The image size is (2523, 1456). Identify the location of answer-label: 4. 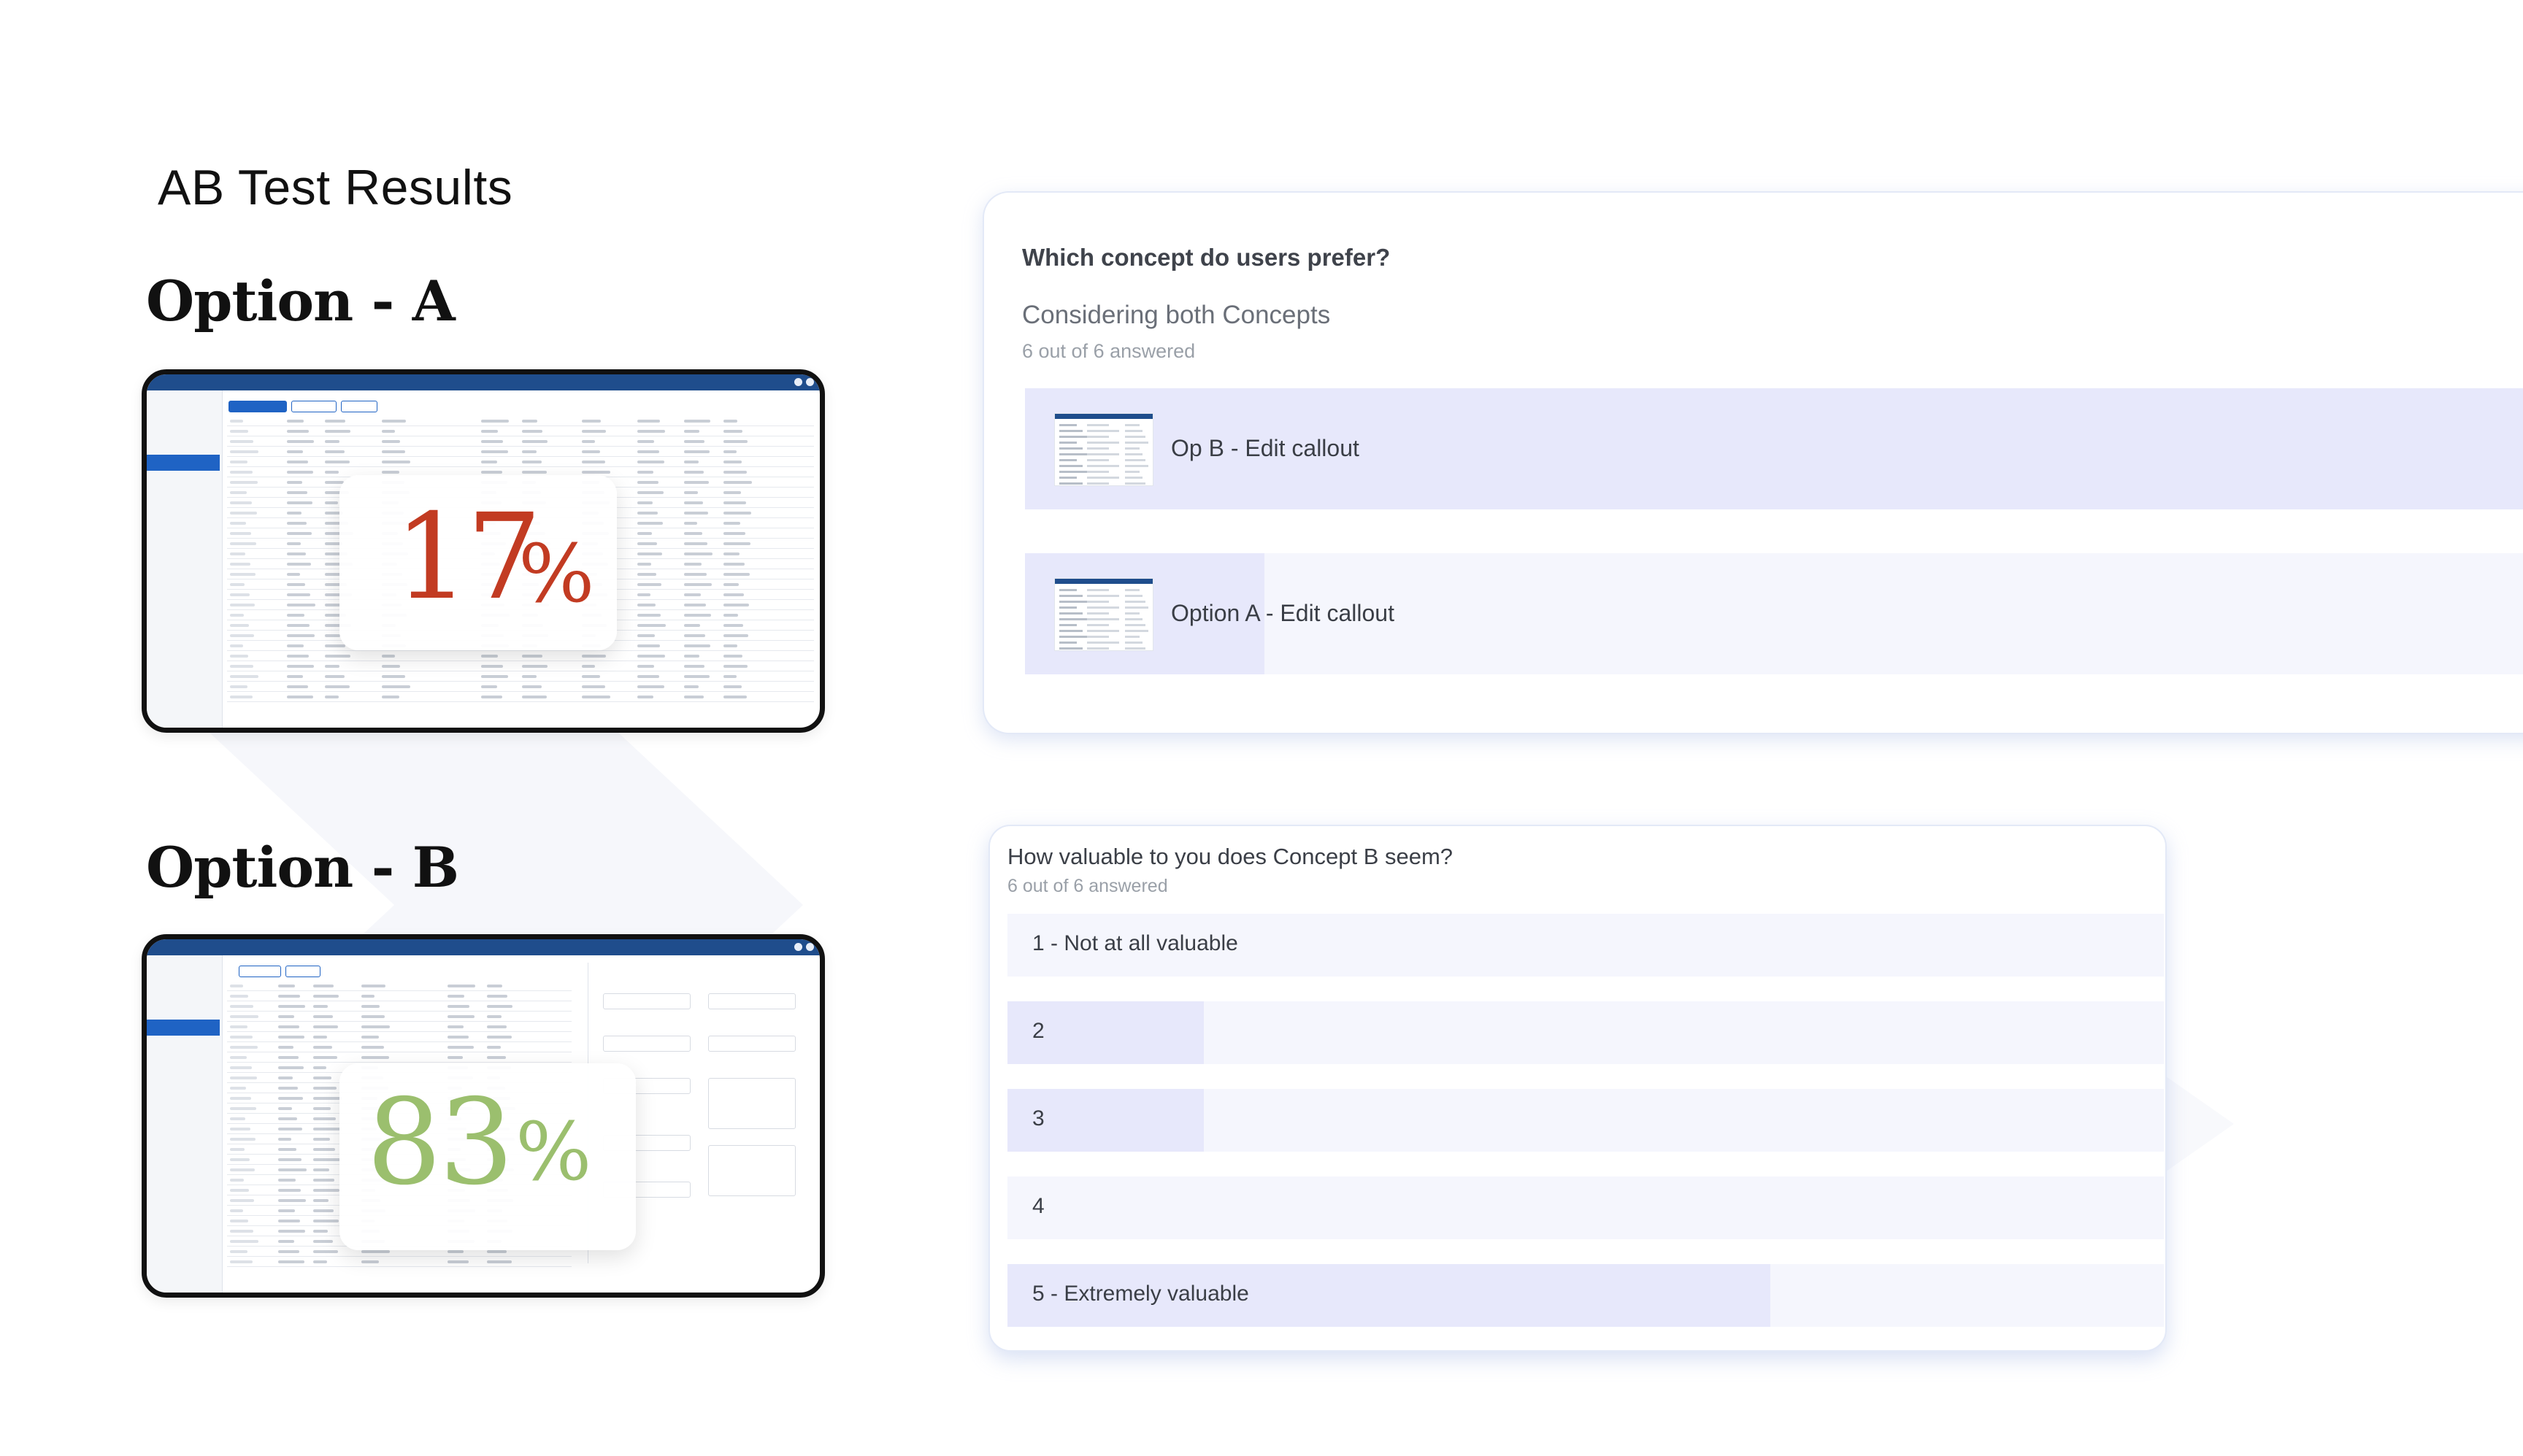
(1038, 1206).